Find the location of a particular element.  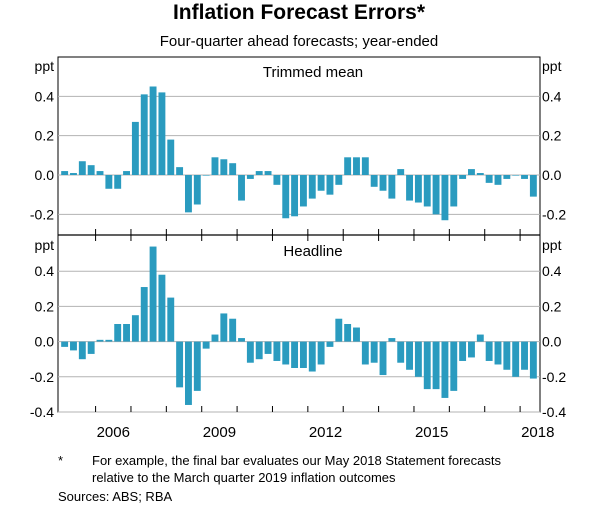

x-tick-label: 2015 is located at coordinates (431, 432).